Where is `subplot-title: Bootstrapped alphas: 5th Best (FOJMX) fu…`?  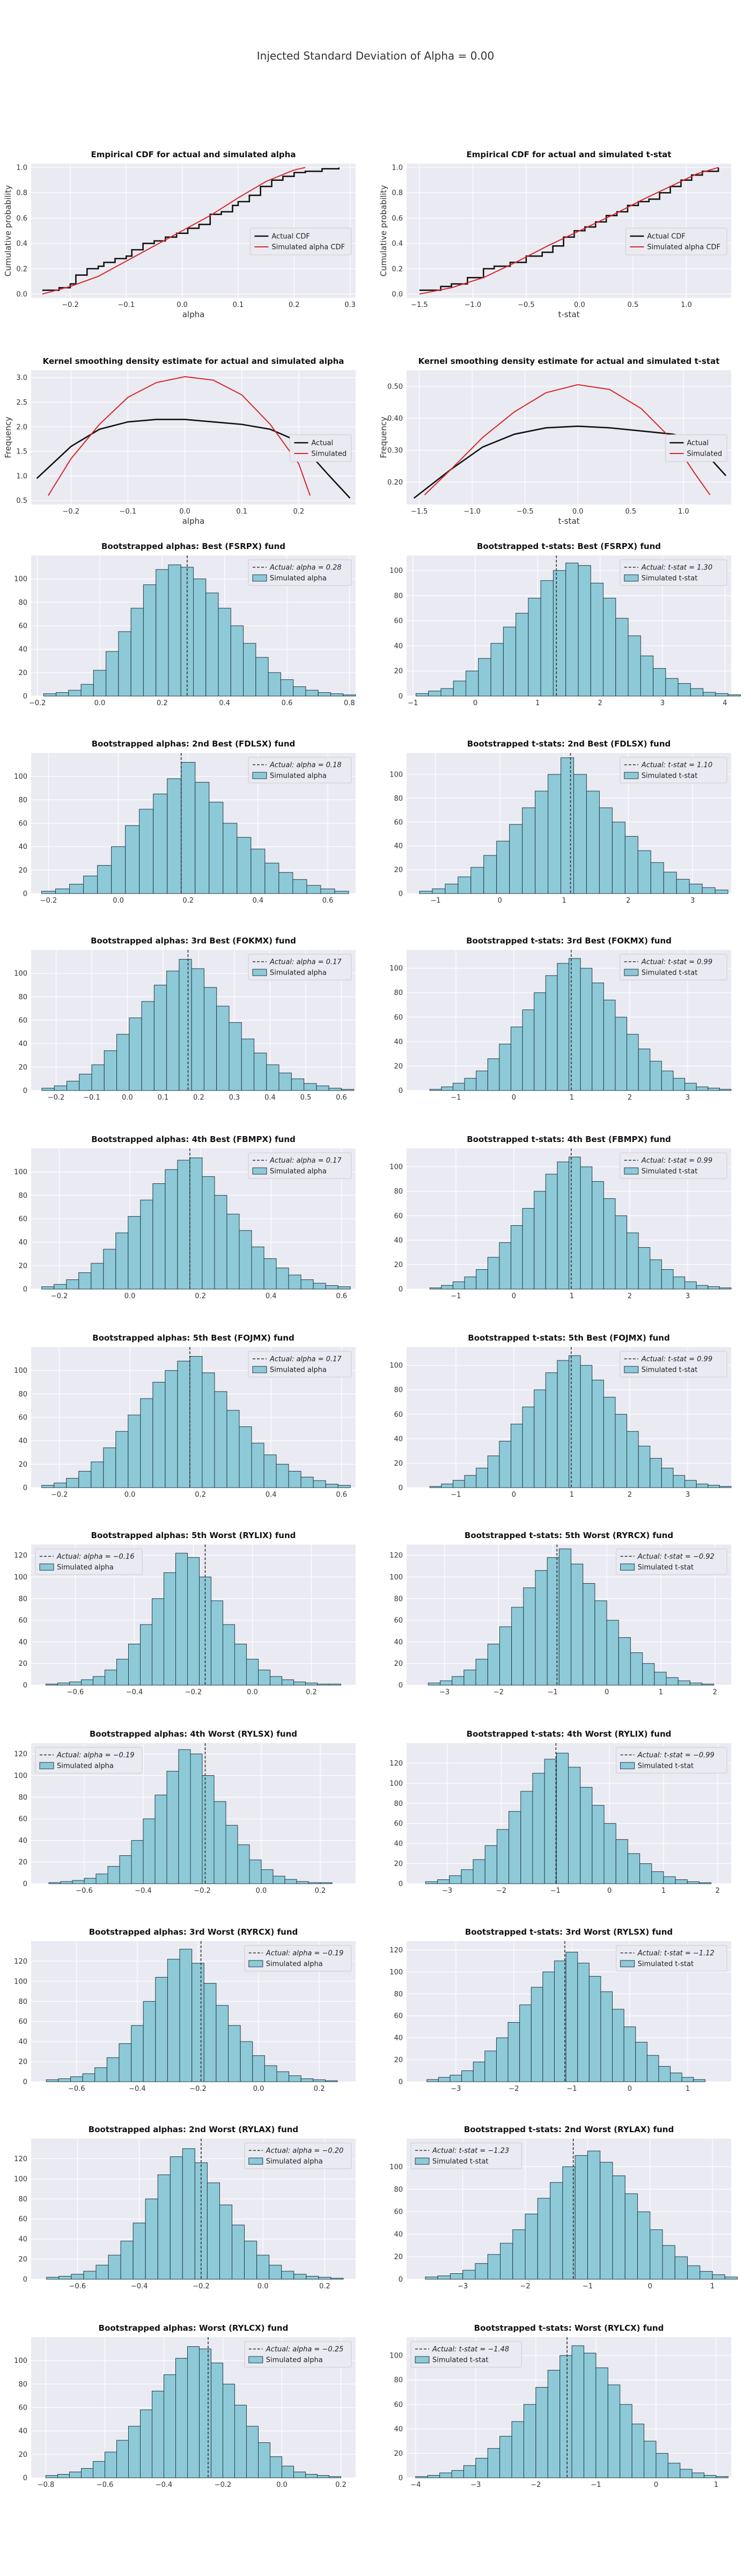 subplot-title: Bootstrapped alphas: 5th Best (FOJMX) fu… is located at coordinates (193, 1338).